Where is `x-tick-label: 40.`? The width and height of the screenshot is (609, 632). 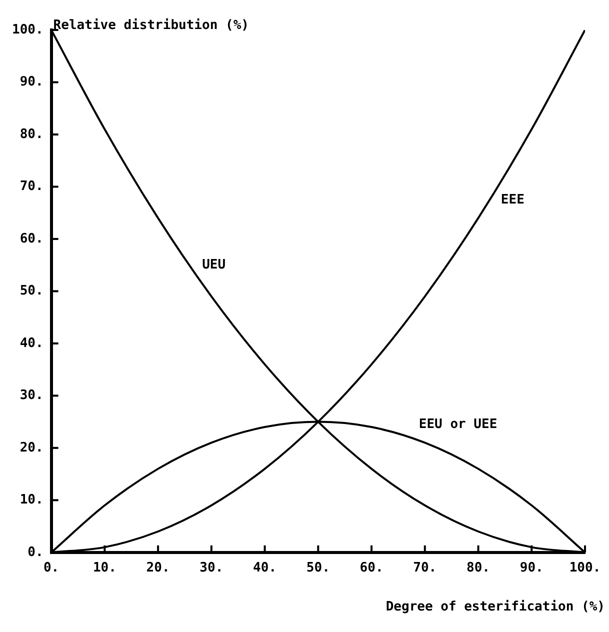 x-tick-label: 40. is located at coordinates (265, 568).